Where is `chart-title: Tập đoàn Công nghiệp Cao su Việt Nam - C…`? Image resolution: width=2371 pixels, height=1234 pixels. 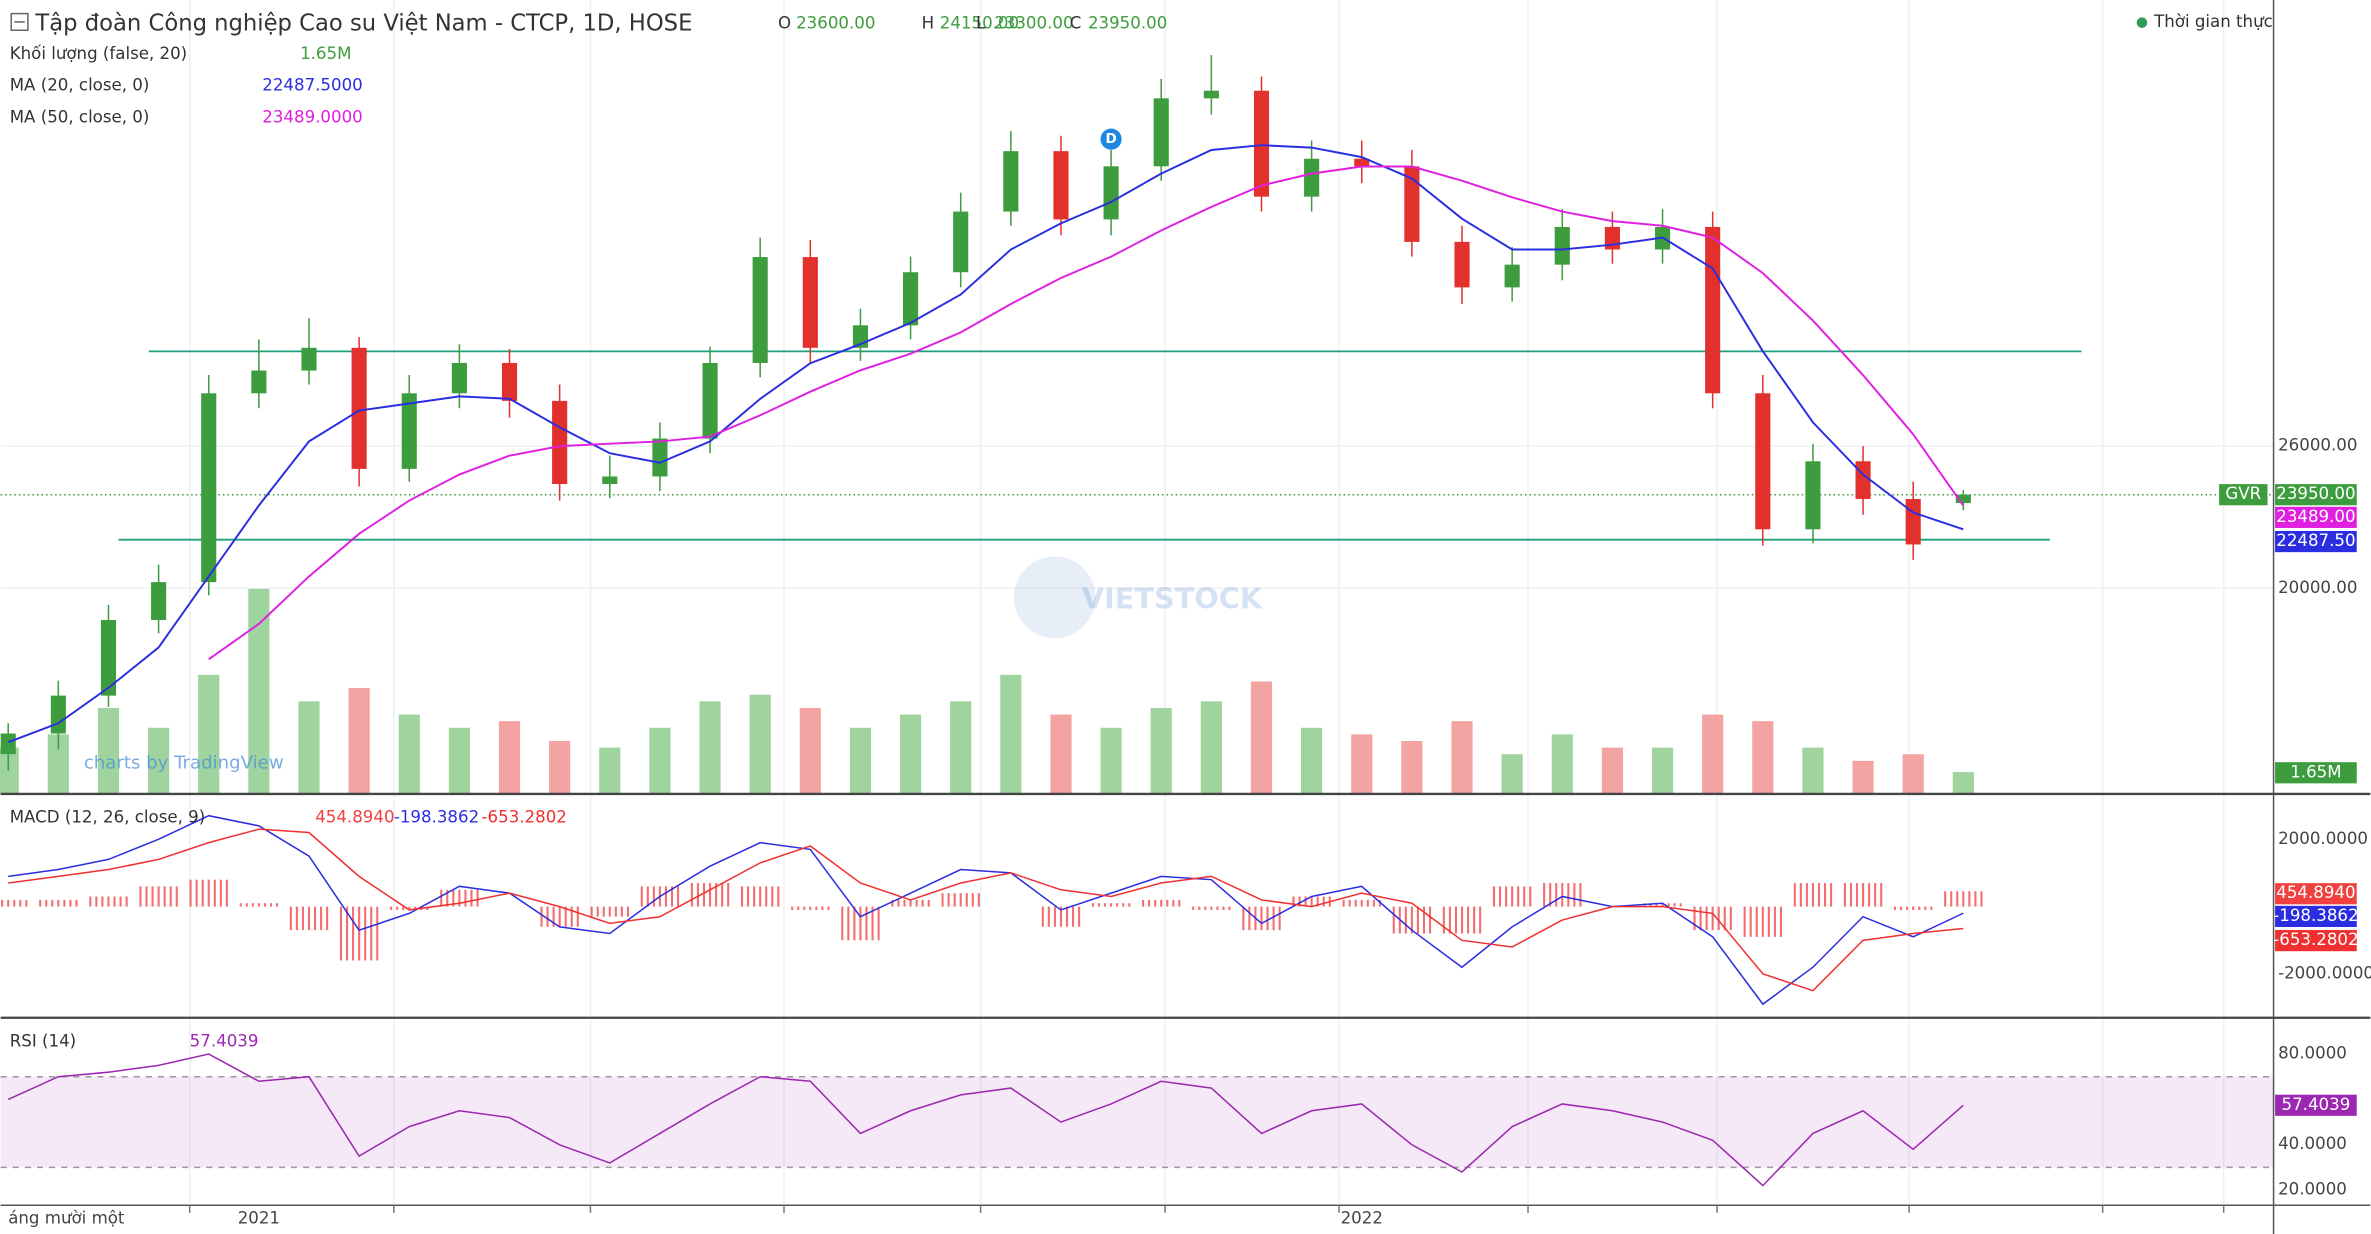
chart-title: Tập đoàn Công nghiệp Cao su Việt Nam - C… is located at coordinates (363, 24).